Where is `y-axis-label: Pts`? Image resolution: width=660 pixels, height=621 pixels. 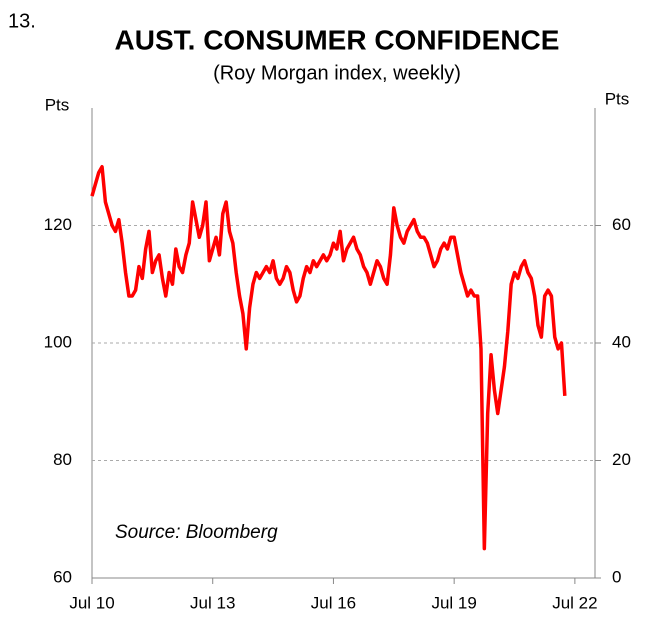 y-axis-label: Pts is located at coordinates (57, 104).